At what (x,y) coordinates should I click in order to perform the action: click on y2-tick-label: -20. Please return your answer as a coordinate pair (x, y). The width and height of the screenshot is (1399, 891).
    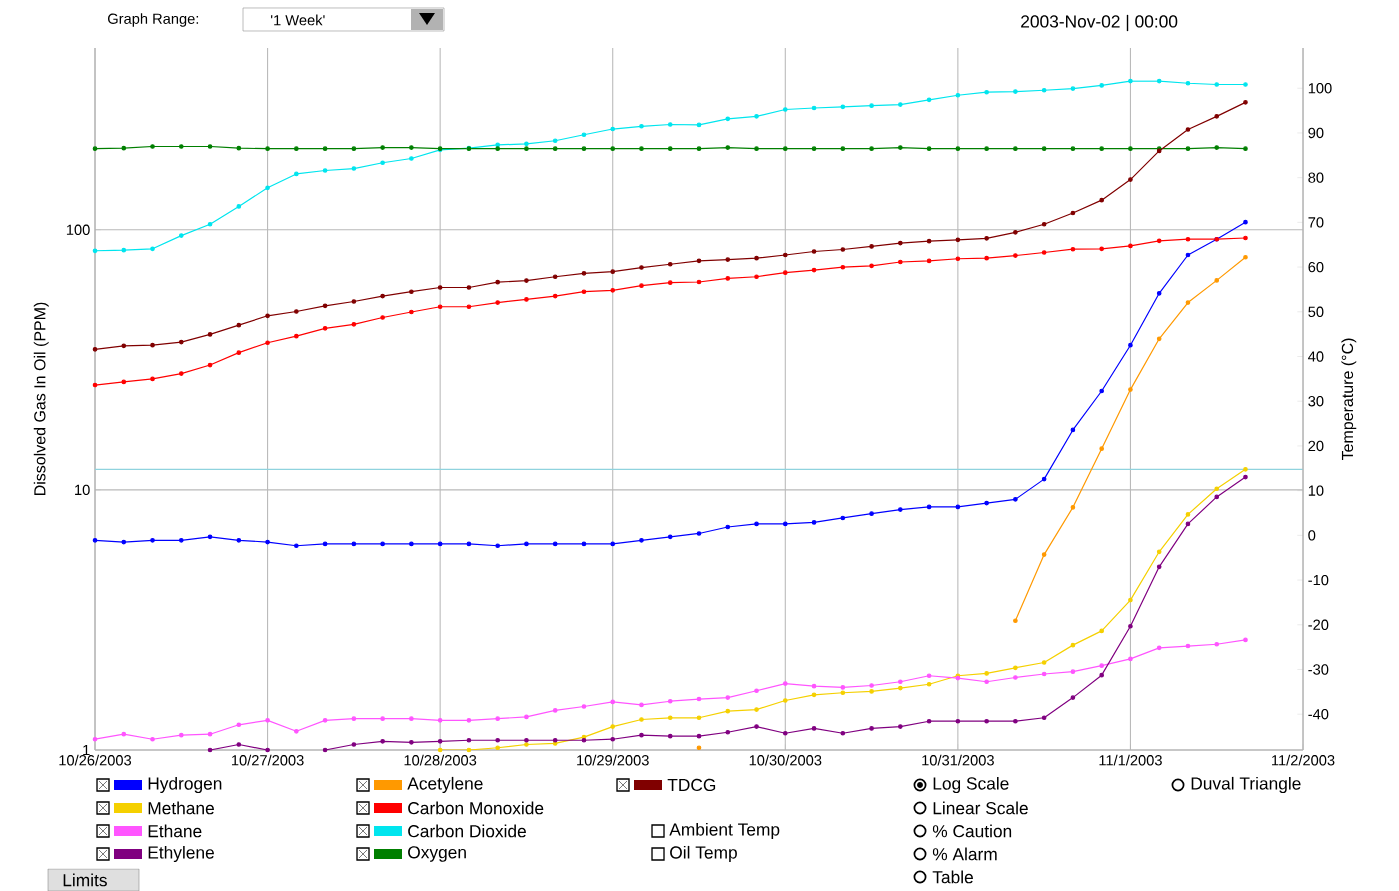
    Looking at the image, I should click on (1318, 624).